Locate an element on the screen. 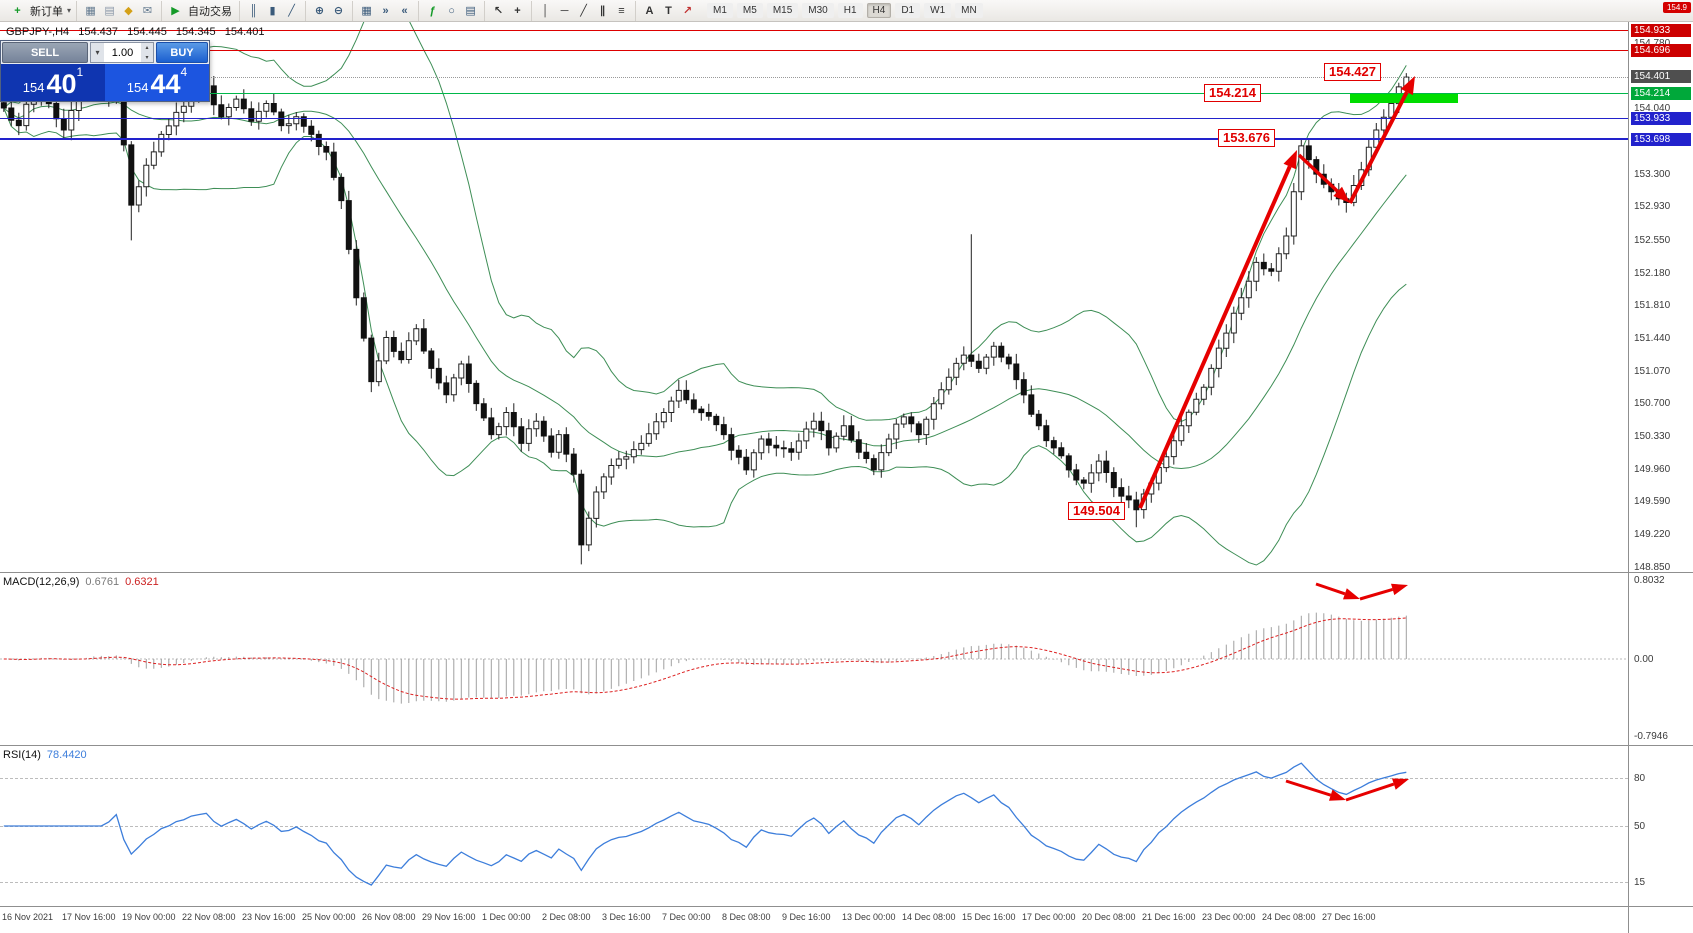 The height and width of the screenshot is (933, 1693). timeframe-buttons: M1 M5 M15 M30 H1 H4 D1 W1 MN is located at coordinates (845, 11).